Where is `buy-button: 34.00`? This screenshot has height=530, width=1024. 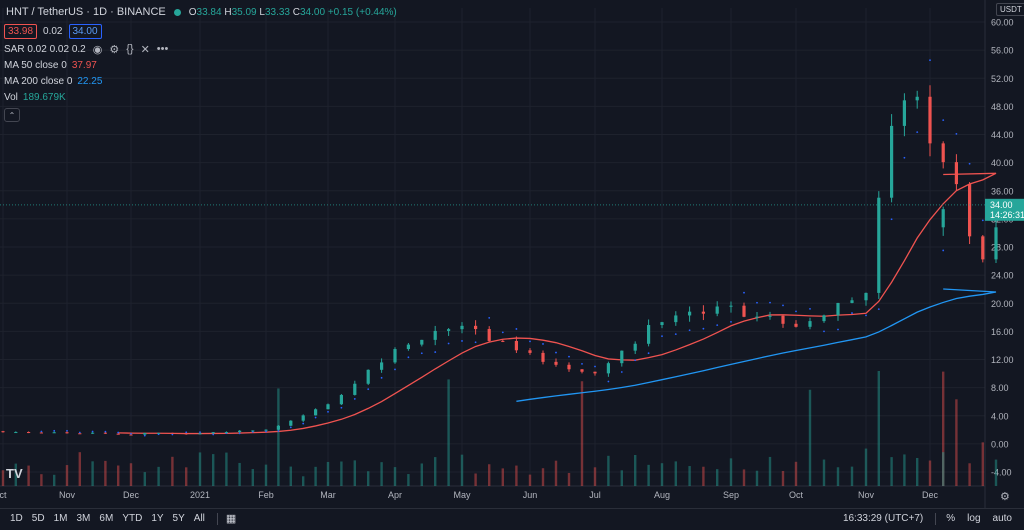
buy-button: 34.00 is located at coordinates (85, 31).